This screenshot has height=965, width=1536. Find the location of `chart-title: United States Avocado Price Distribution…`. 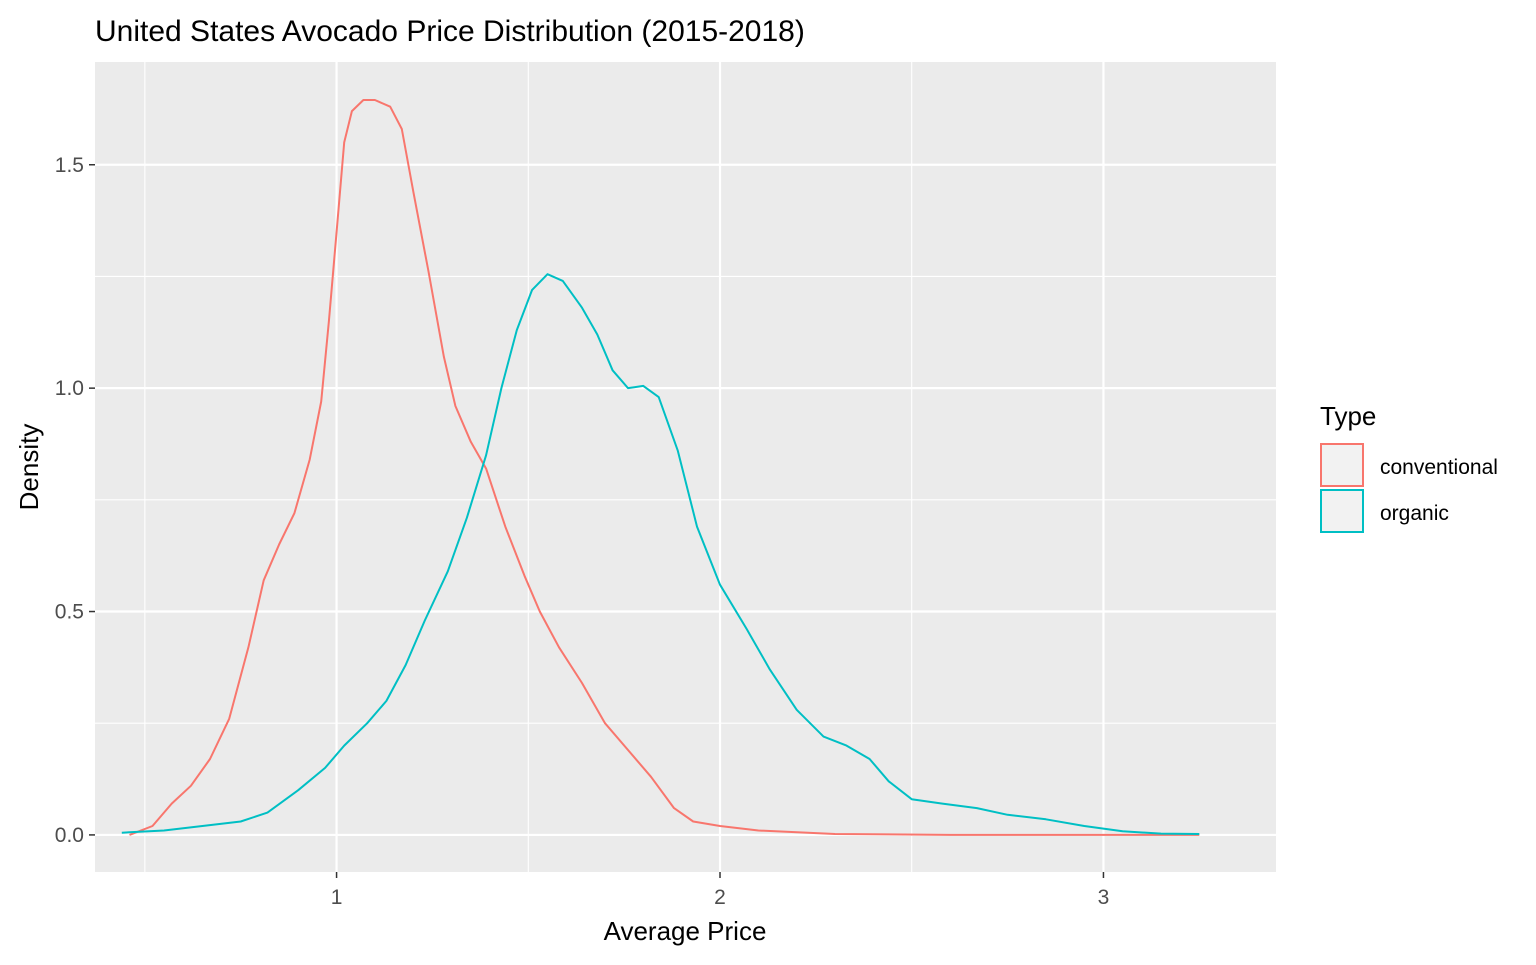

chart-title: United States Avocado Price Distribution… is located at coordinates (450, 31).